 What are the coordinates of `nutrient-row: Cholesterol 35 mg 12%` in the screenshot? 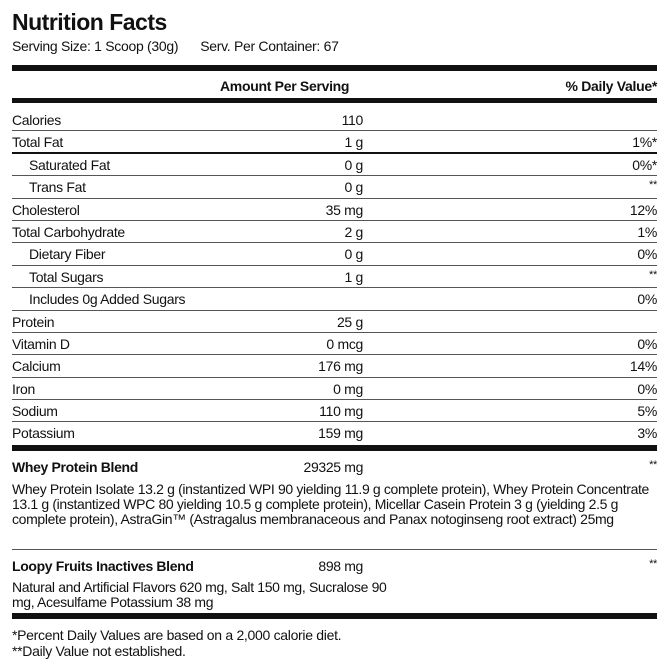 It's located at (334, 210).